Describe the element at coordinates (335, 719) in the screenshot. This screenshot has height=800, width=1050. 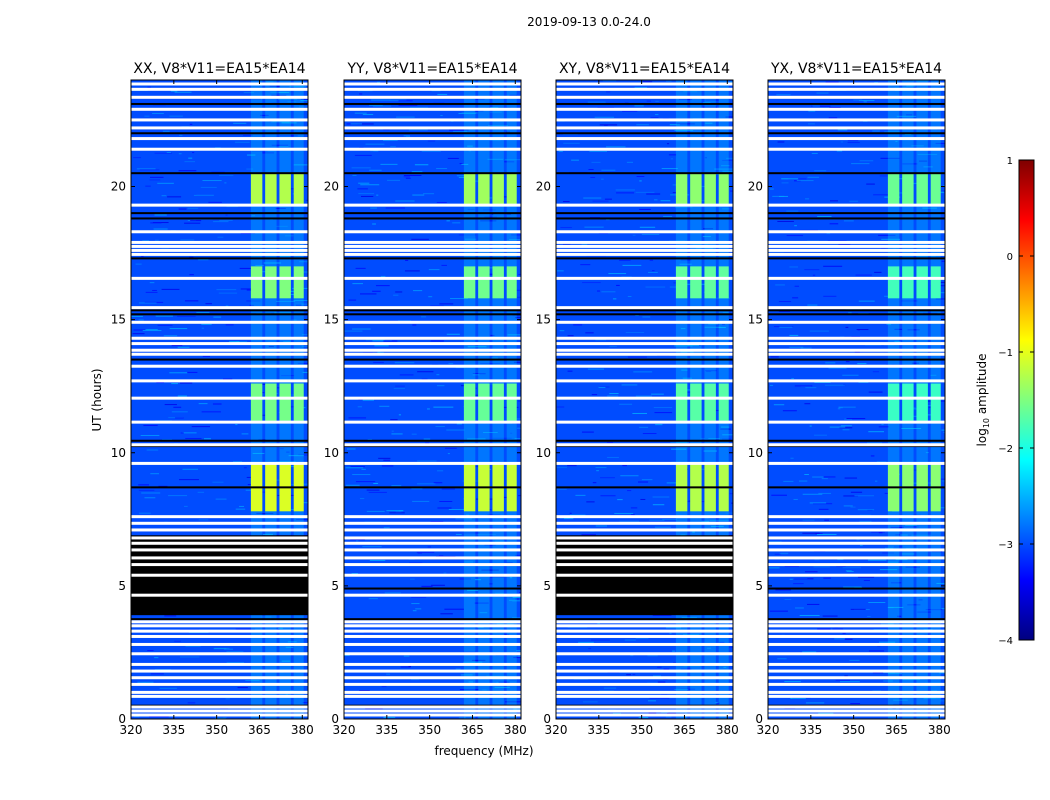
I see `y-tick-label: 0` at that location.